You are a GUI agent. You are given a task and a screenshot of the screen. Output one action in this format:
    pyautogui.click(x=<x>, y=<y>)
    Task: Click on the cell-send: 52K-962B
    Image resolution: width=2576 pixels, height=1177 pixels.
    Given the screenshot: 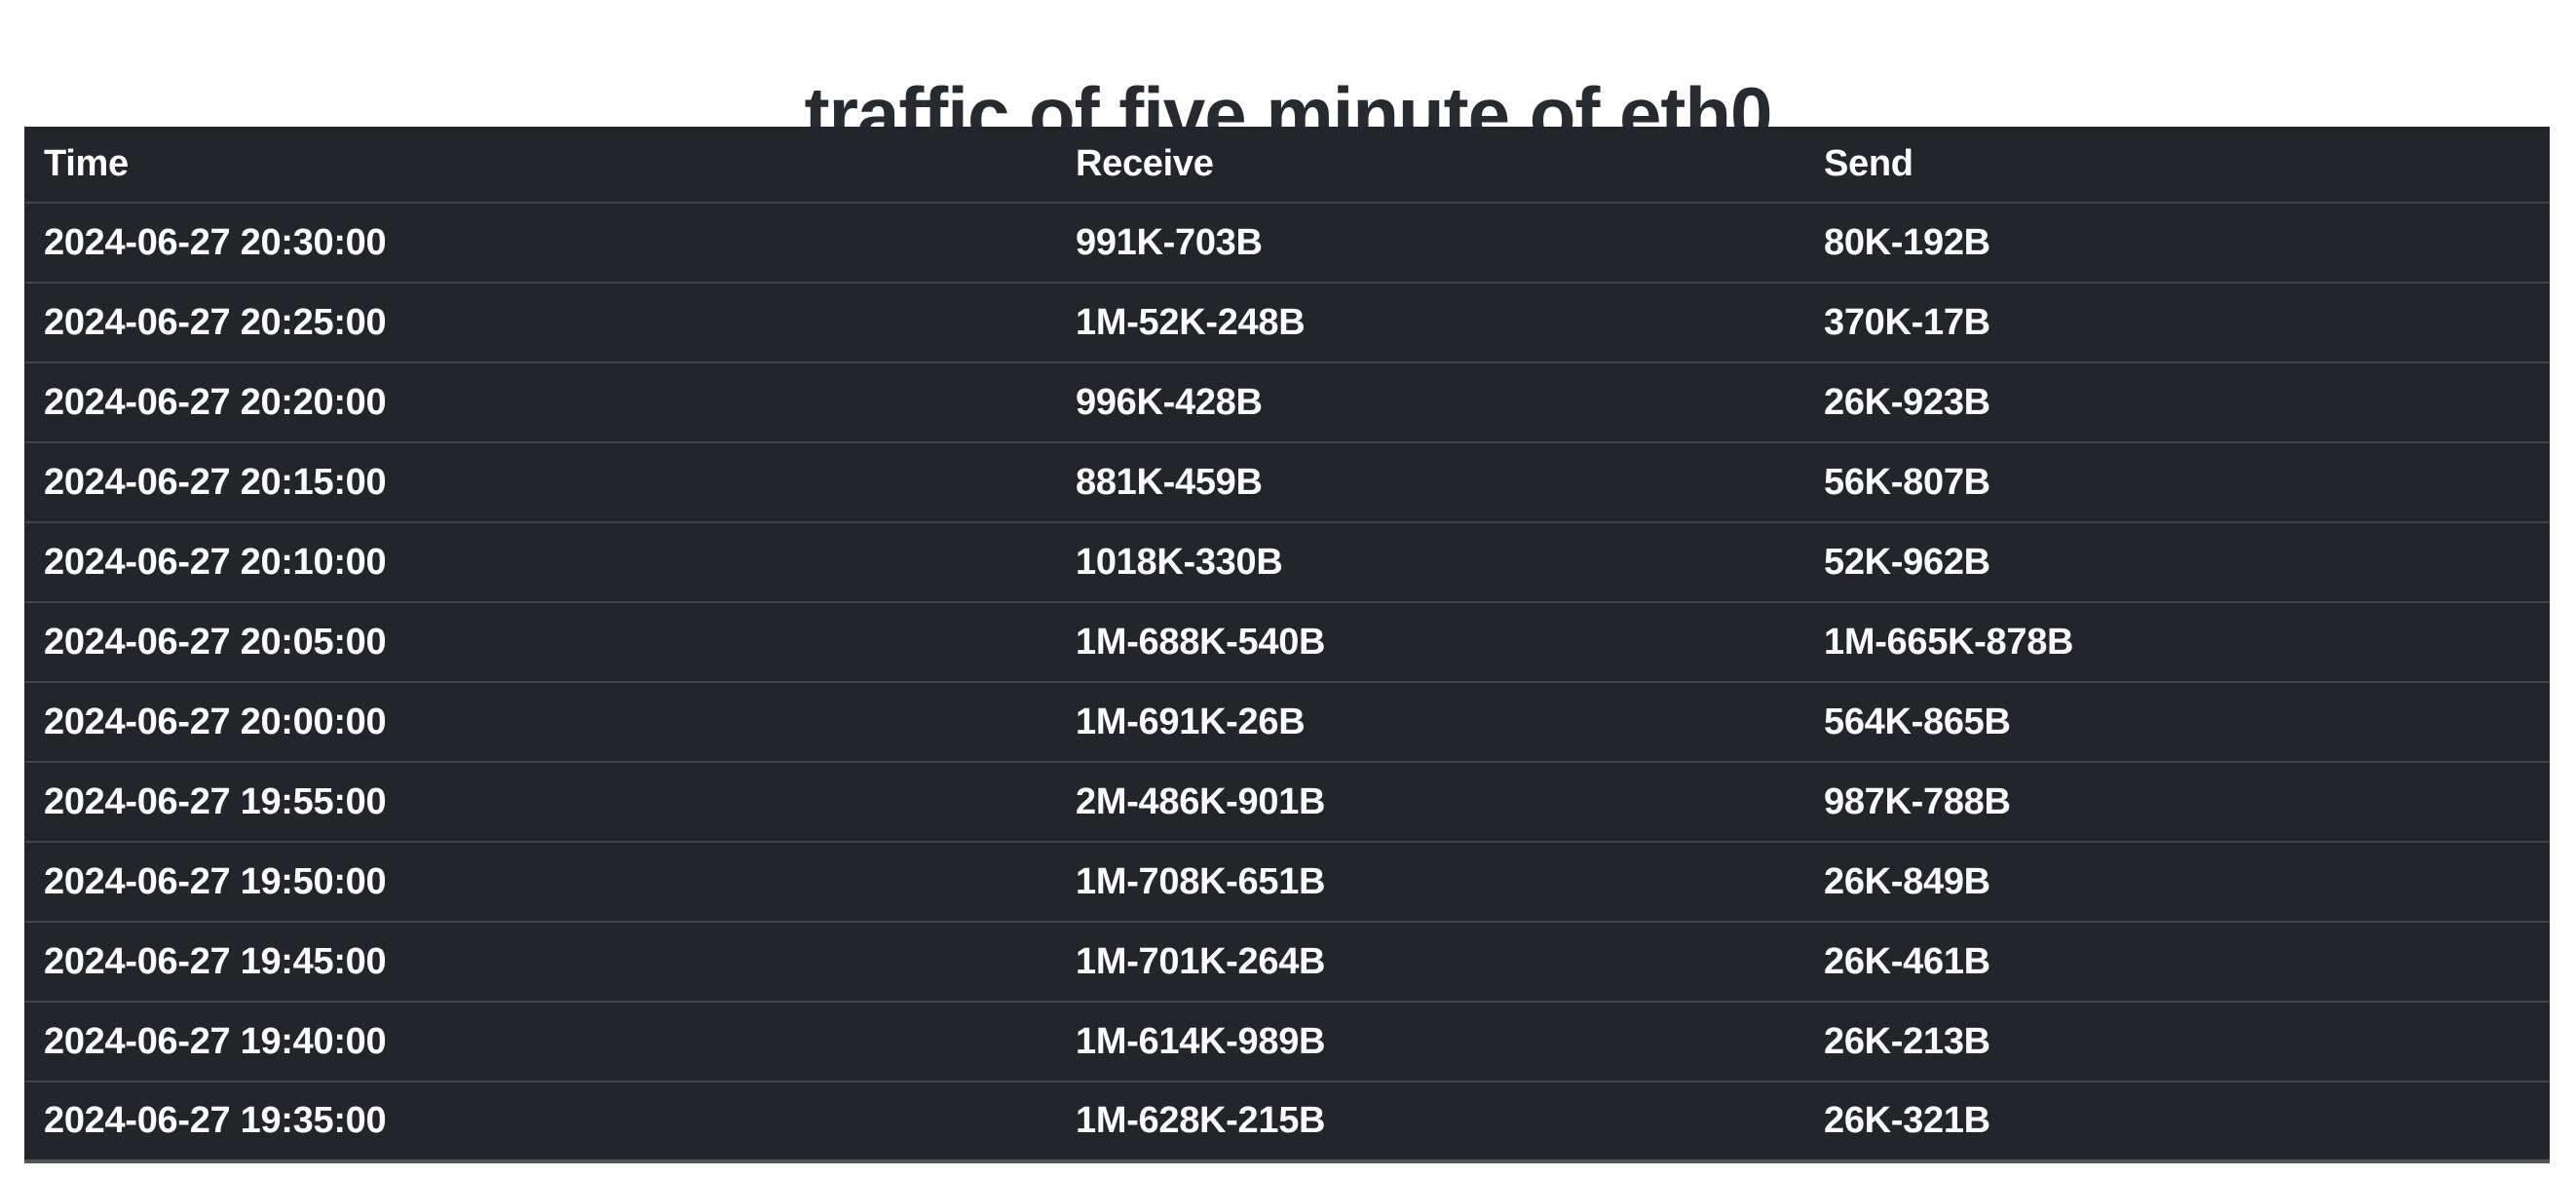 What is the action you would take?
    pyautogui.click(x=1907, y=562)
    